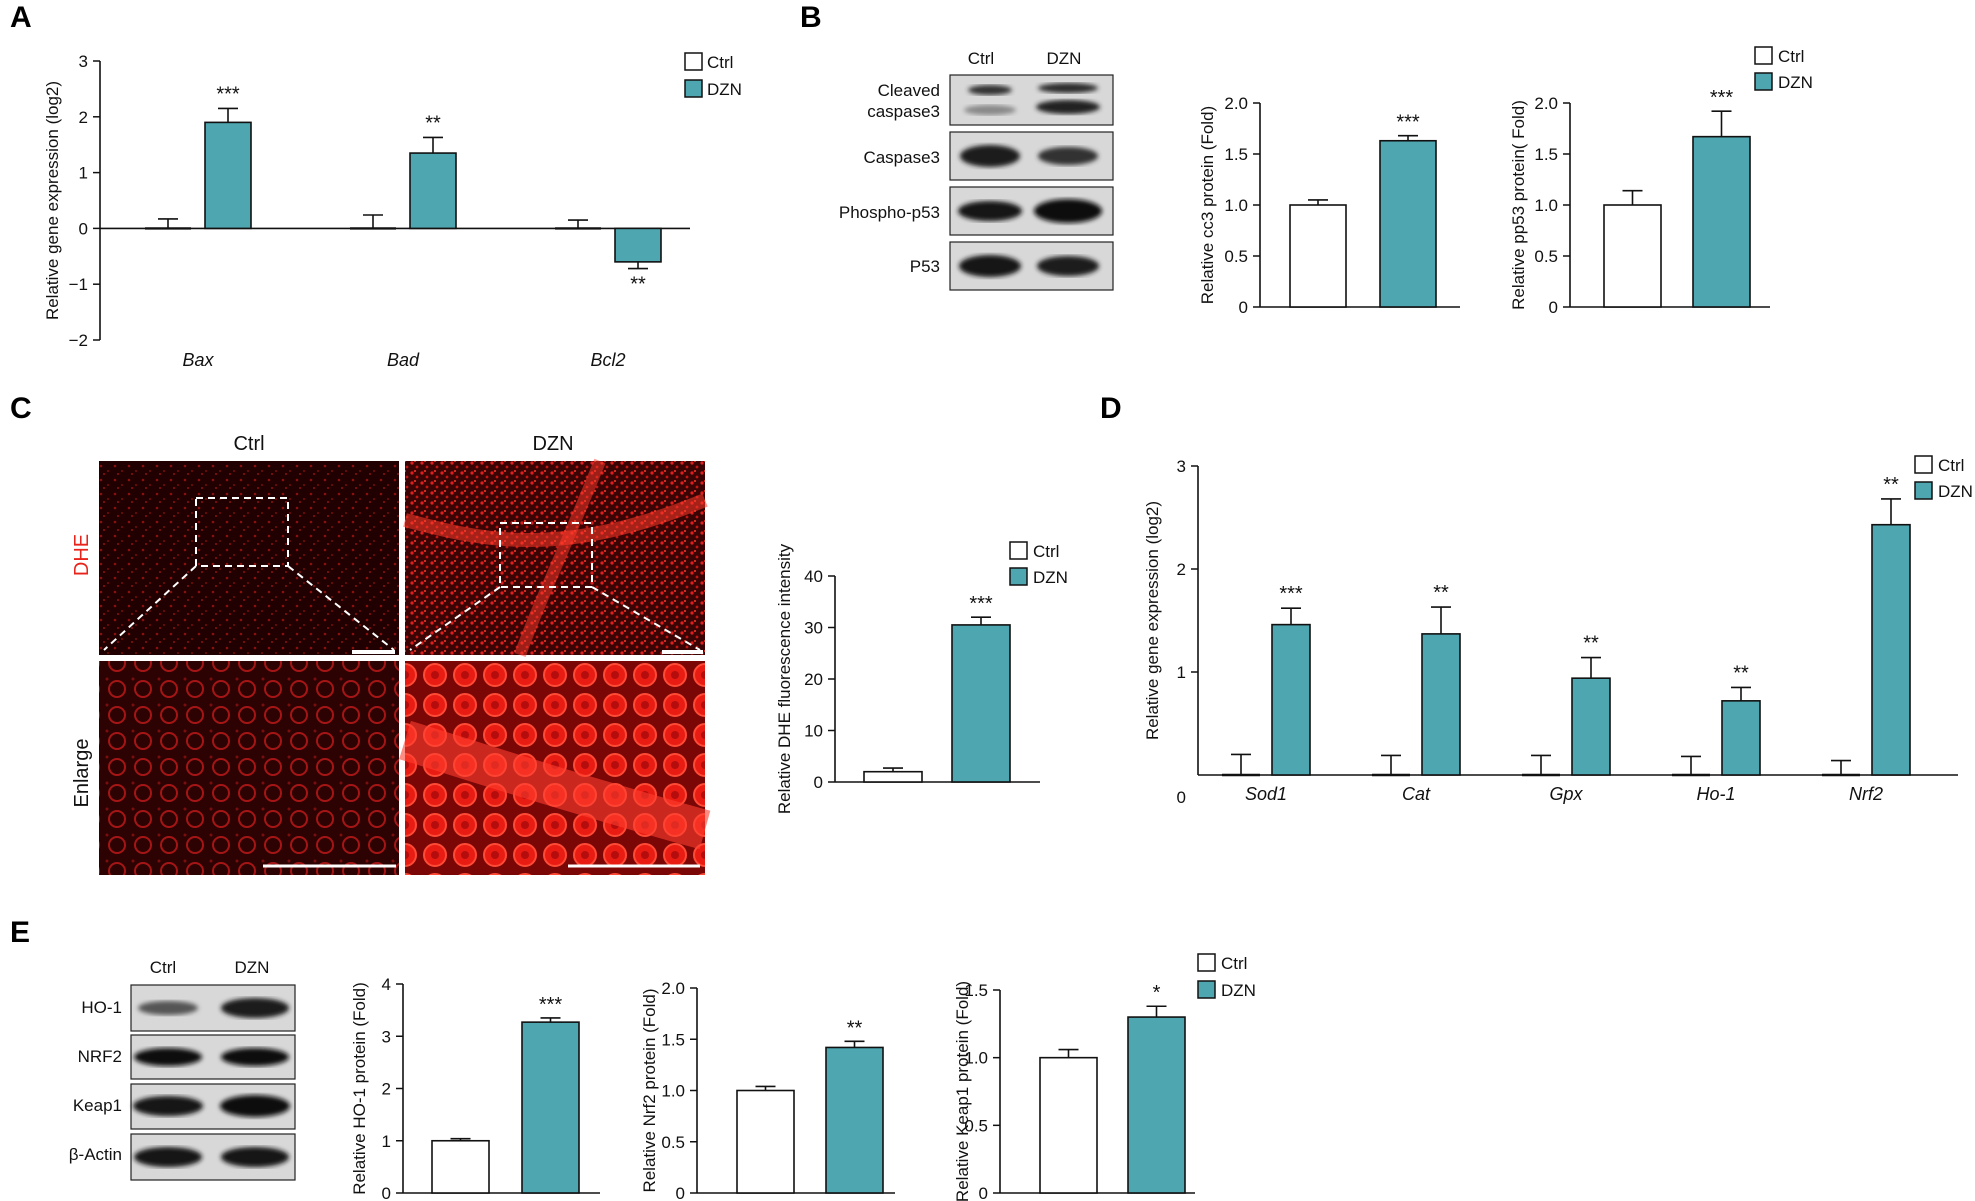  What do you see at coordinates (889, 212) in the screenshot?
I see `blot-b-row-label: Phospho-p53` at bounding box center [889, 212].